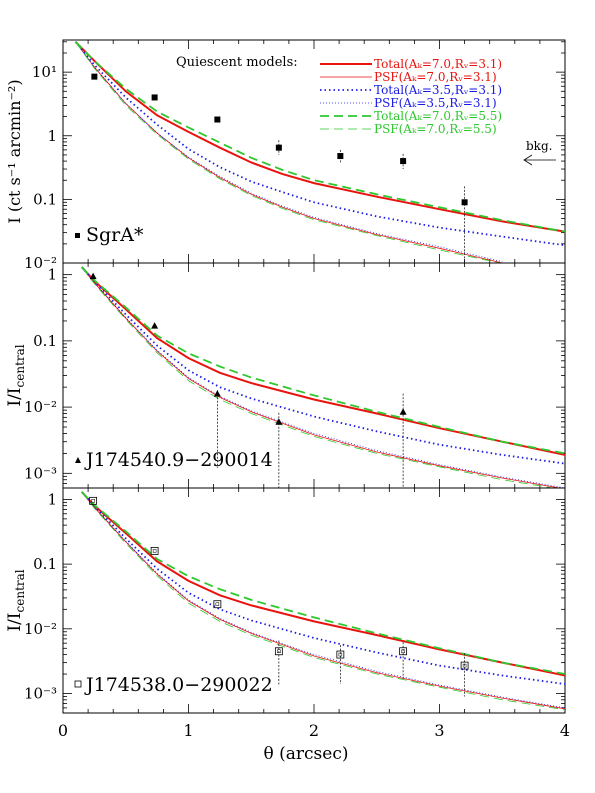 The height and width of the screenshot is (793, 595). Describe the element at coordinates (14, 151) in the screenshot. I see `y-axis-label: I (ct s⁻¹ arcmin⁻²)` at that location.